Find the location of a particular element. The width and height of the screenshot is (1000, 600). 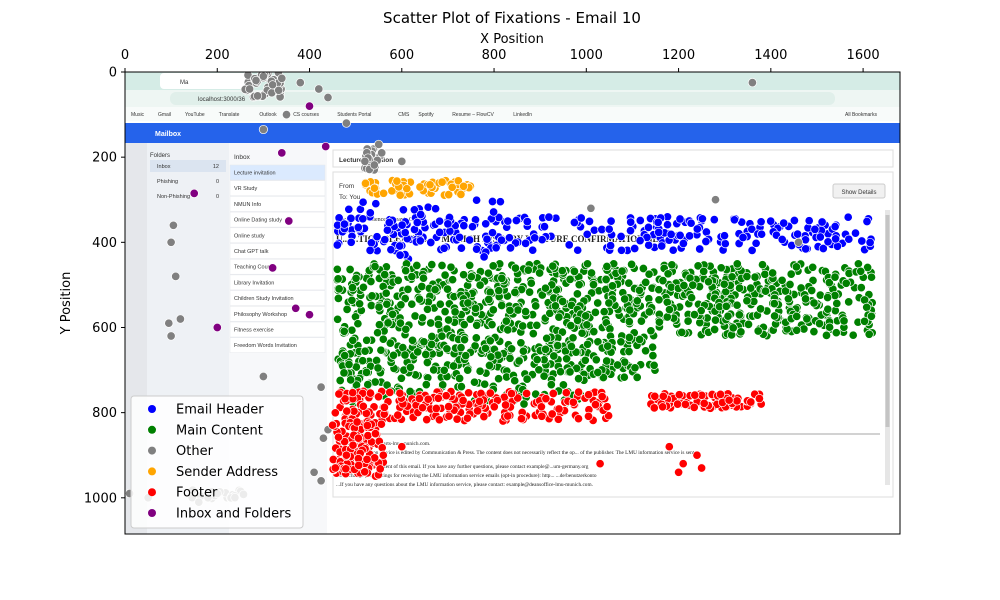

folder-item: Non-Phishing is located at coordinates (173, 197).